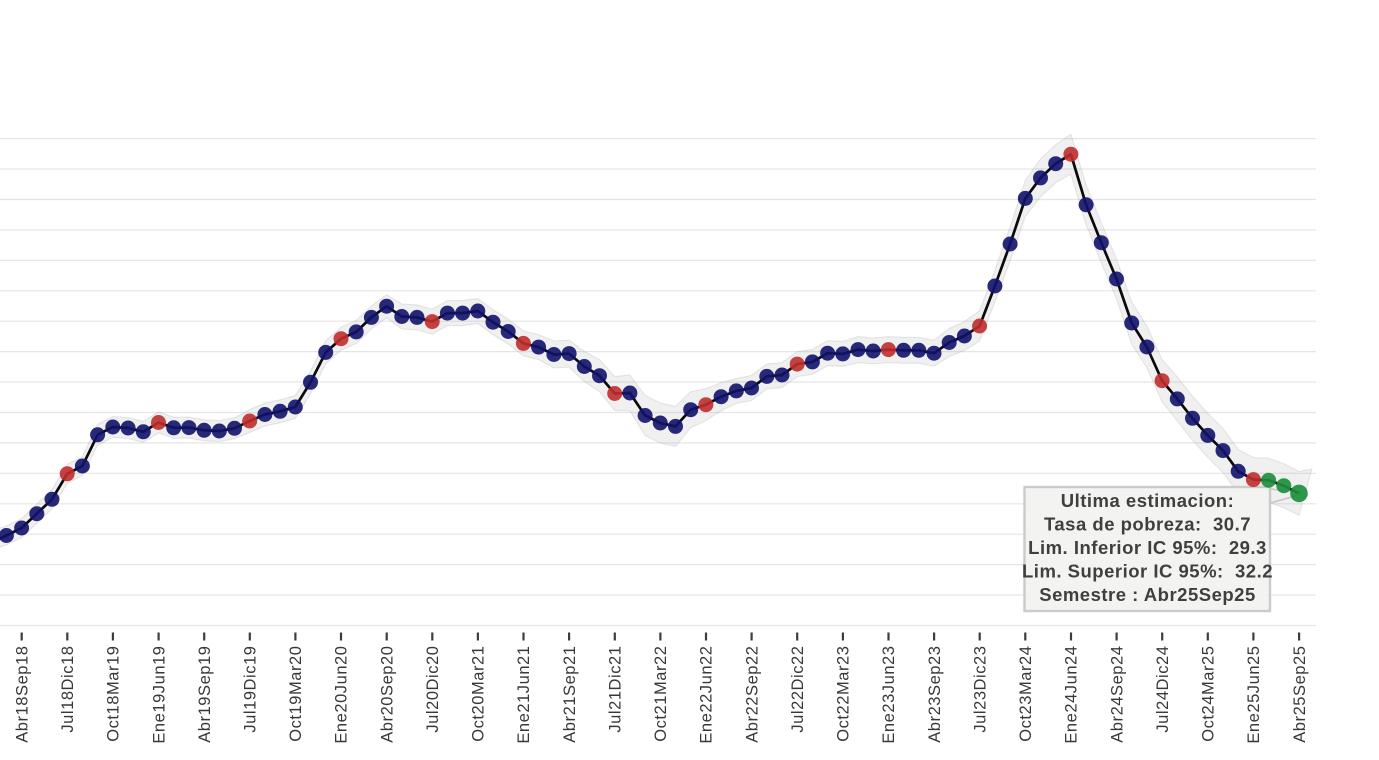 This screenshot has height=760, width=1379. What do you see at coordinates (935, 694) in the screenshot?
I see `svg-text: Abr23Sep23` at bounding box center [935, 694].